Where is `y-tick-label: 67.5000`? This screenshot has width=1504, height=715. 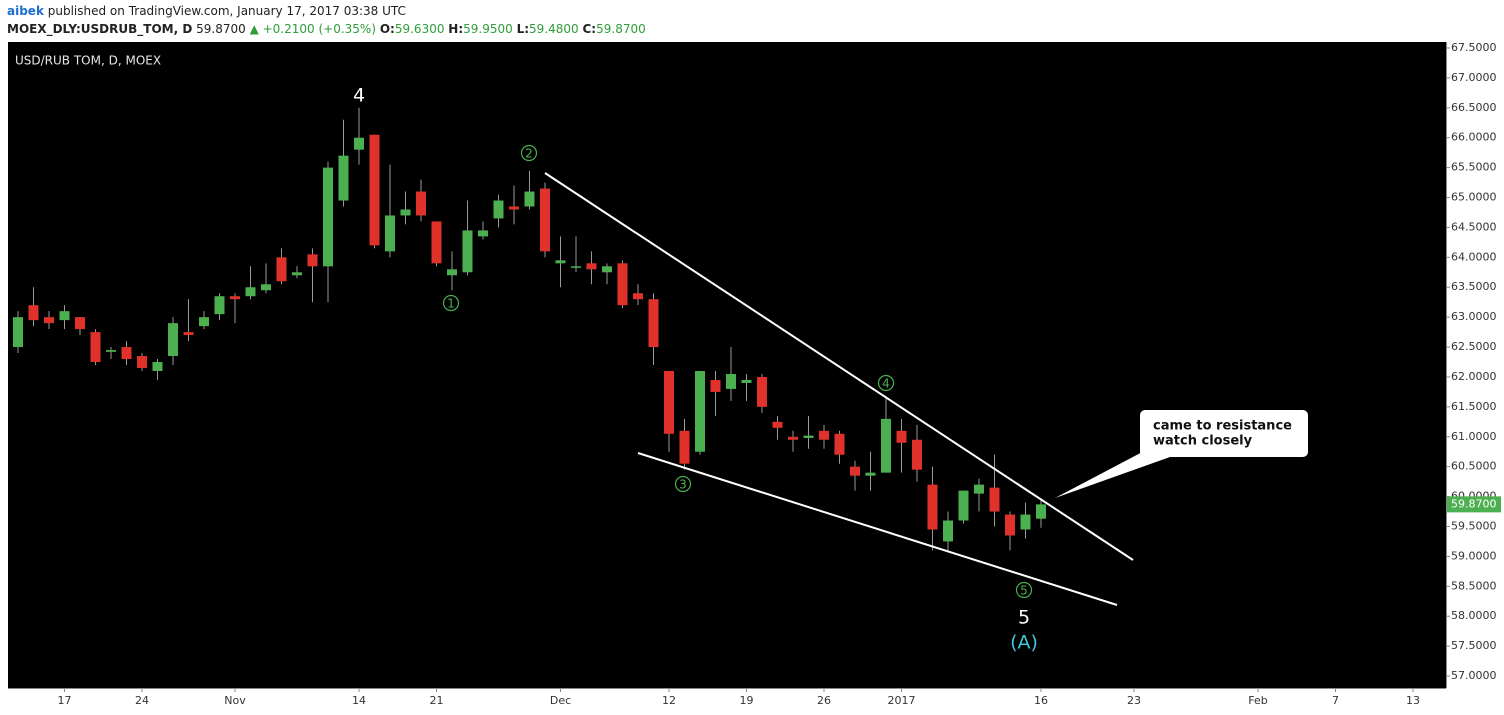 y-tick-label: 67.5000 is located at coordinates (1474, 47).